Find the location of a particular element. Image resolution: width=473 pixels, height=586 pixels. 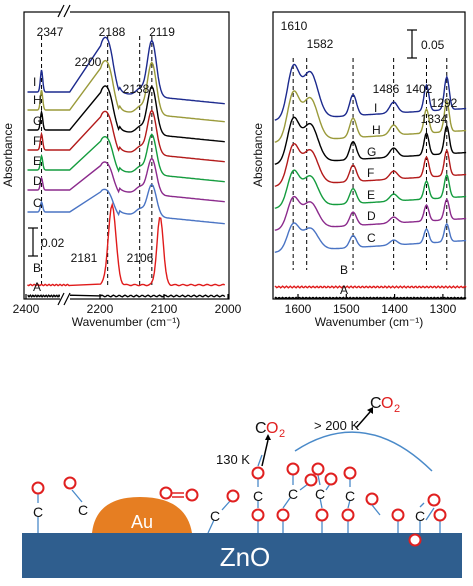

axis-break-marks is located at coordinates (64, 154).